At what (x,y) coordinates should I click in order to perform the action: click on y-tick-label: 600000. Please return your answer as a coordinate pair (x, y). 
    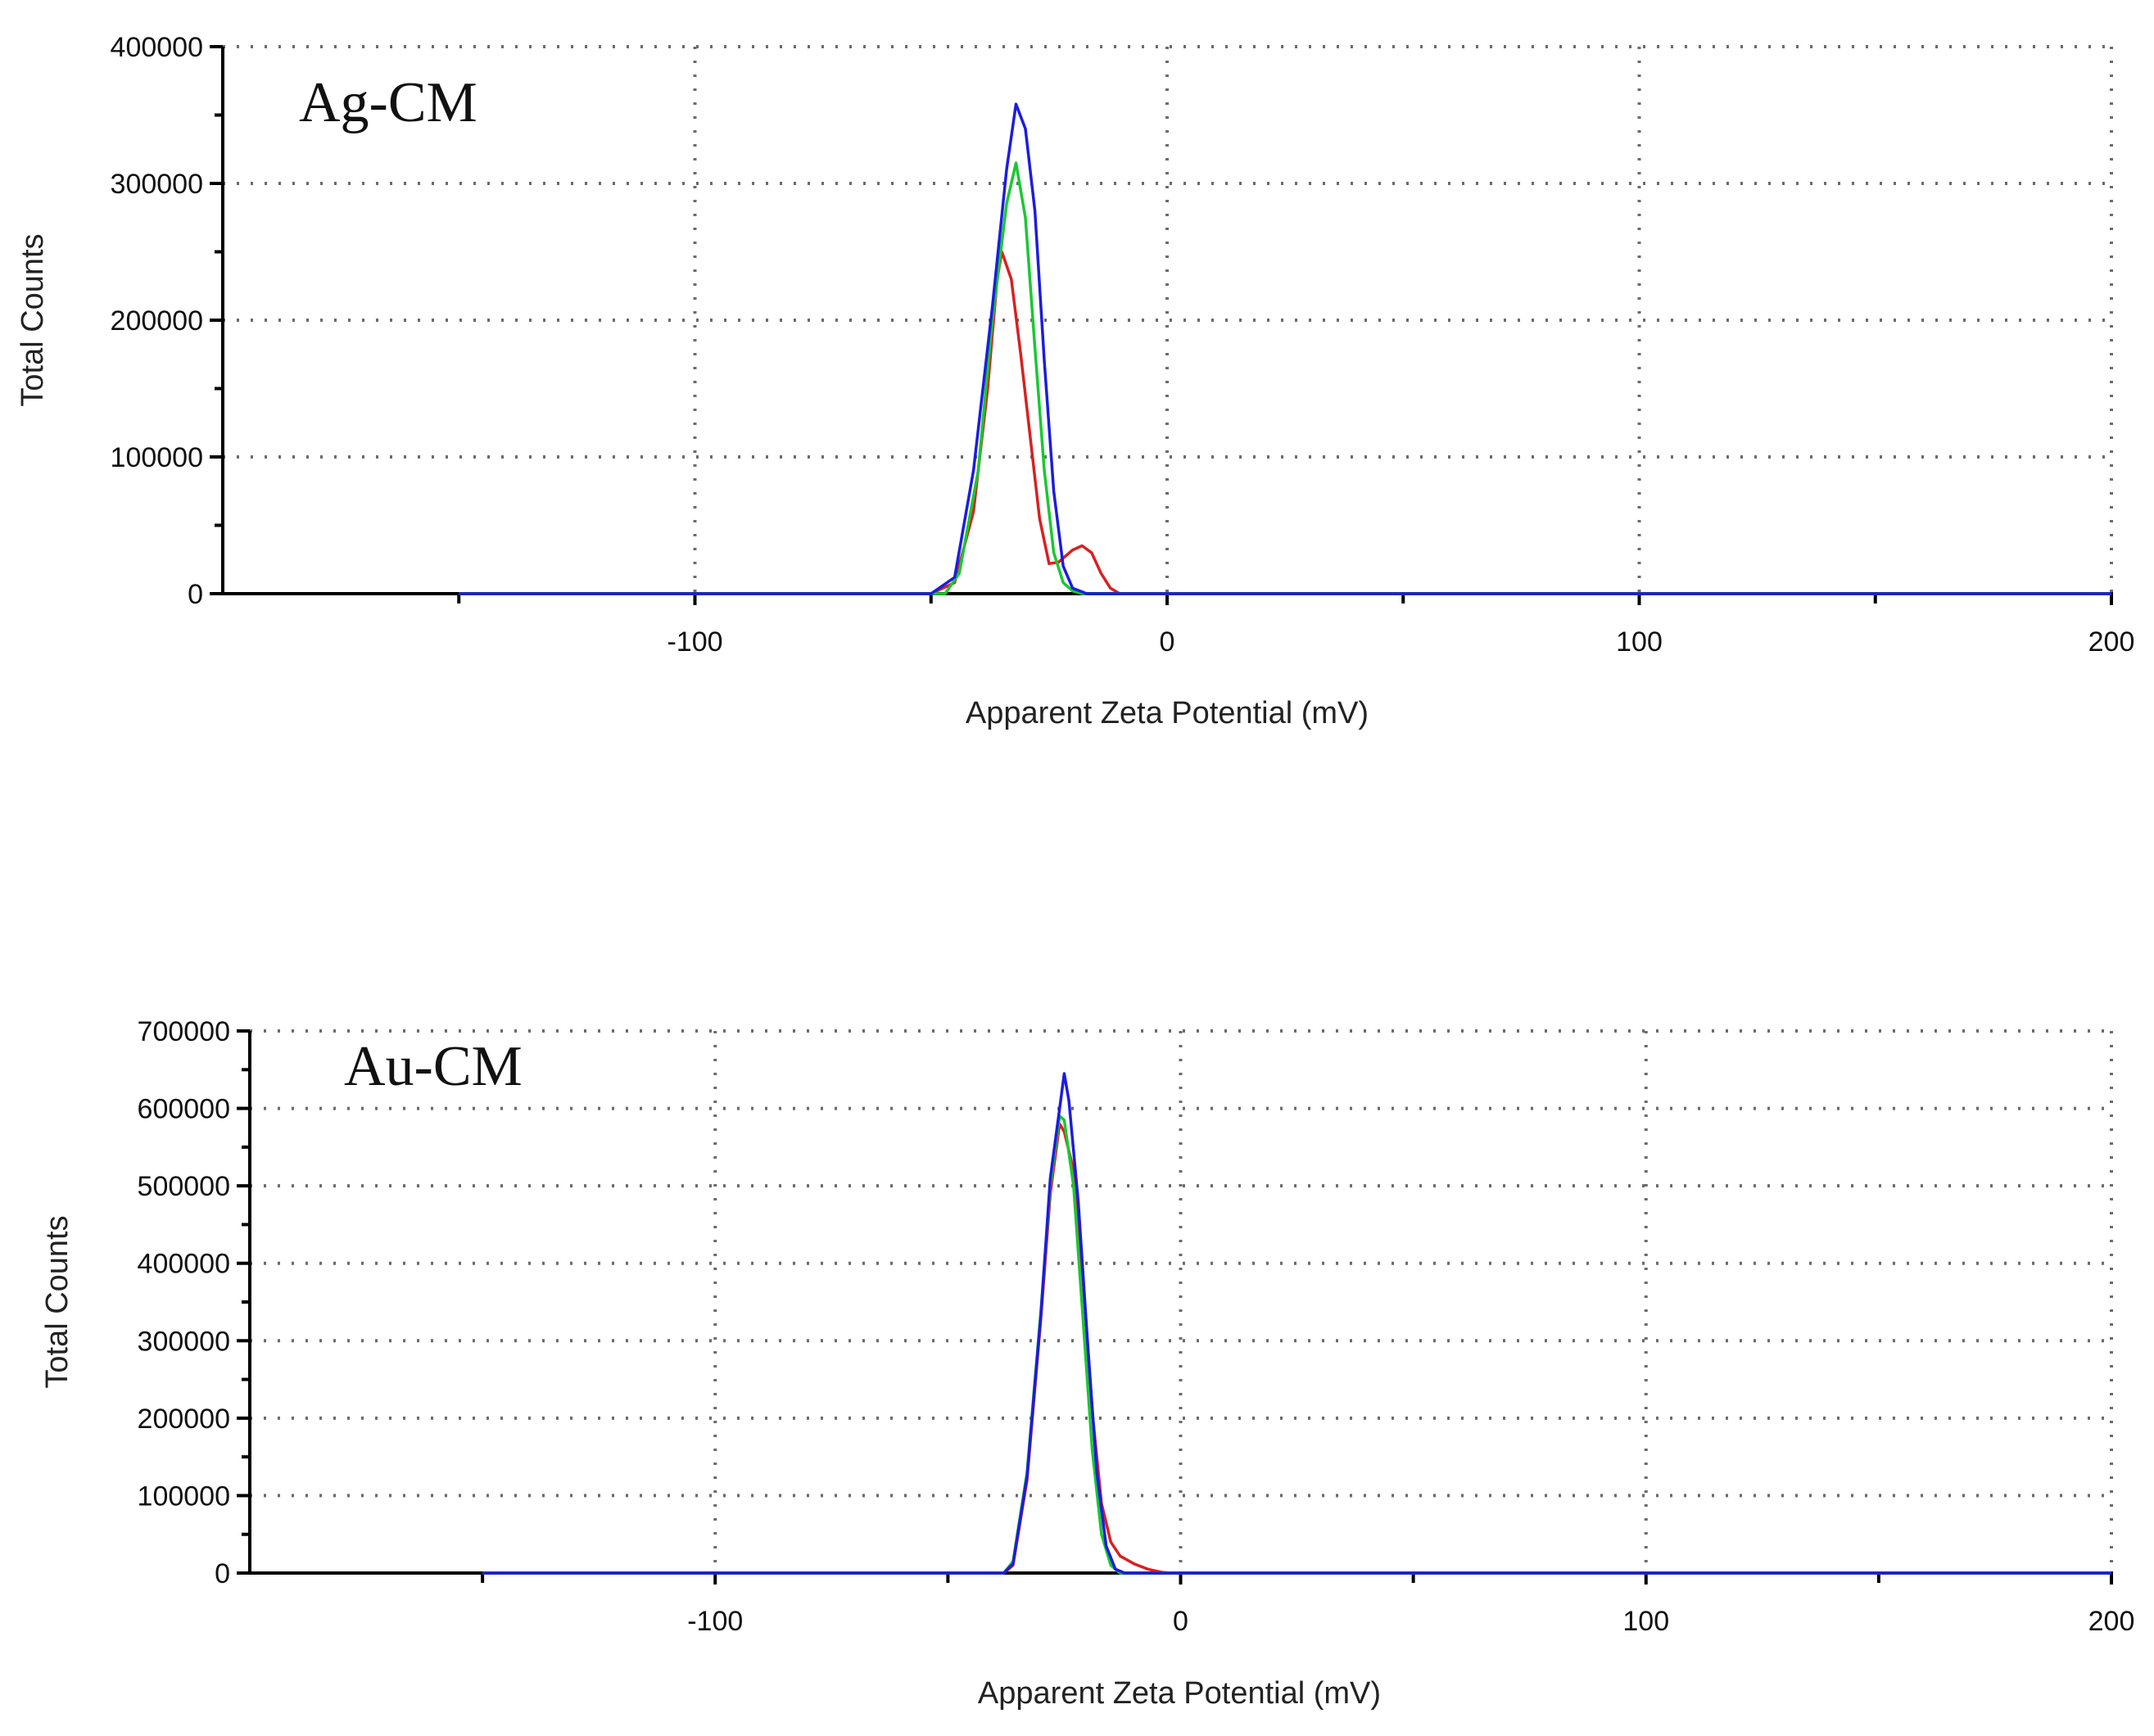
    Looking at the image, I should click on (184, 1109).